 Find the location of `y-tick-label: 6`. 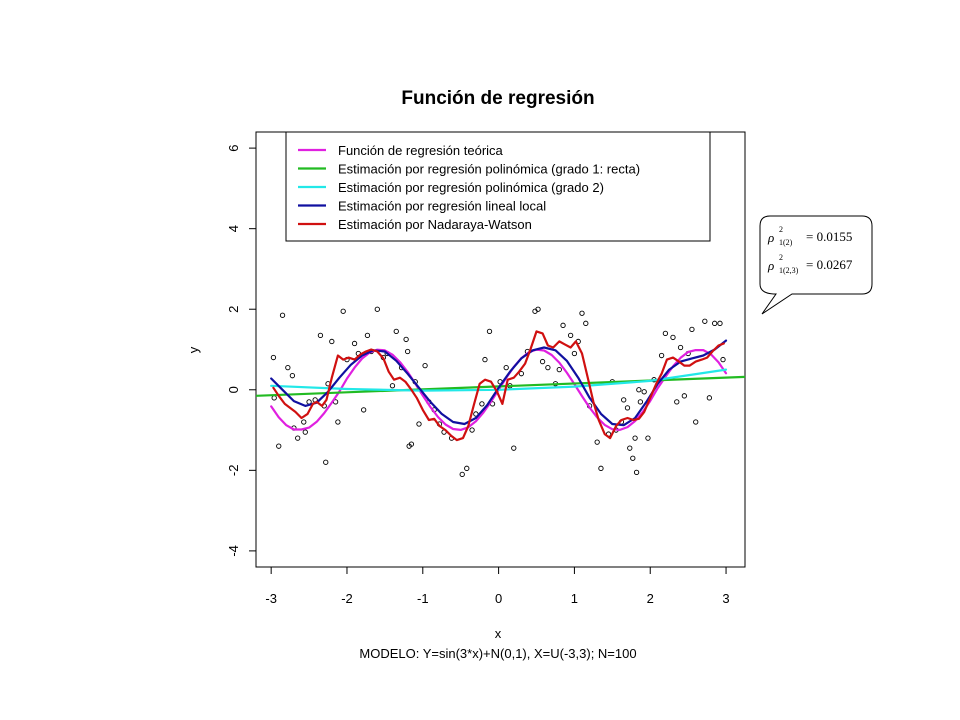

y-tick-label: 6 is located at coordinates (233, 147).